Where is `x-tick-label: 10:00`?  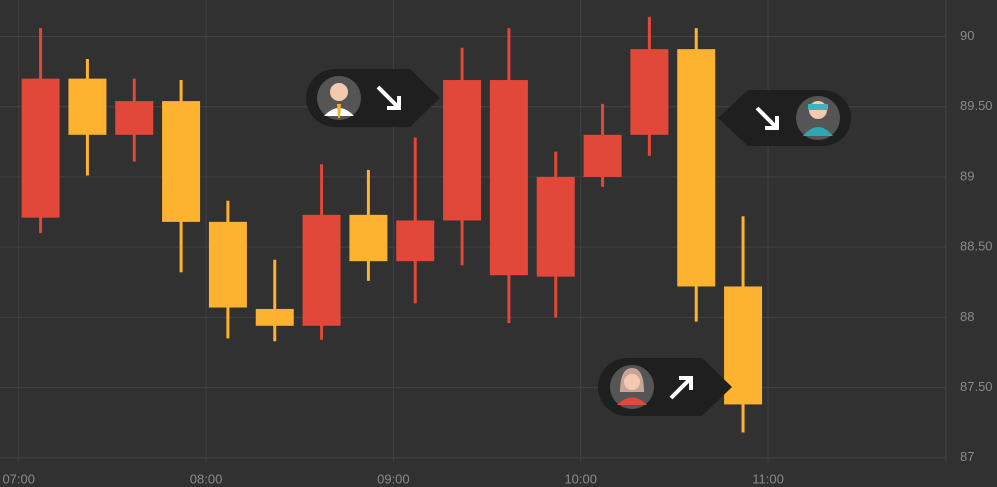 x-tick-label: 10:00 is located at coordinates (580, 478).